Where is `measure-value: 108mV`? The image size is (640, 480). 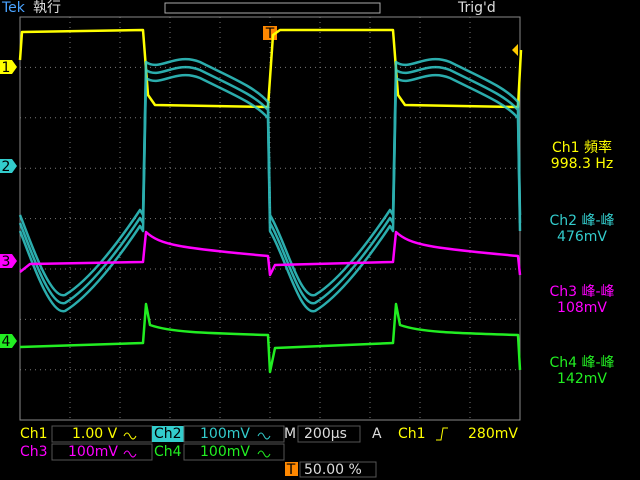 measure-value: 108mV is located at coordinates (582, 308).